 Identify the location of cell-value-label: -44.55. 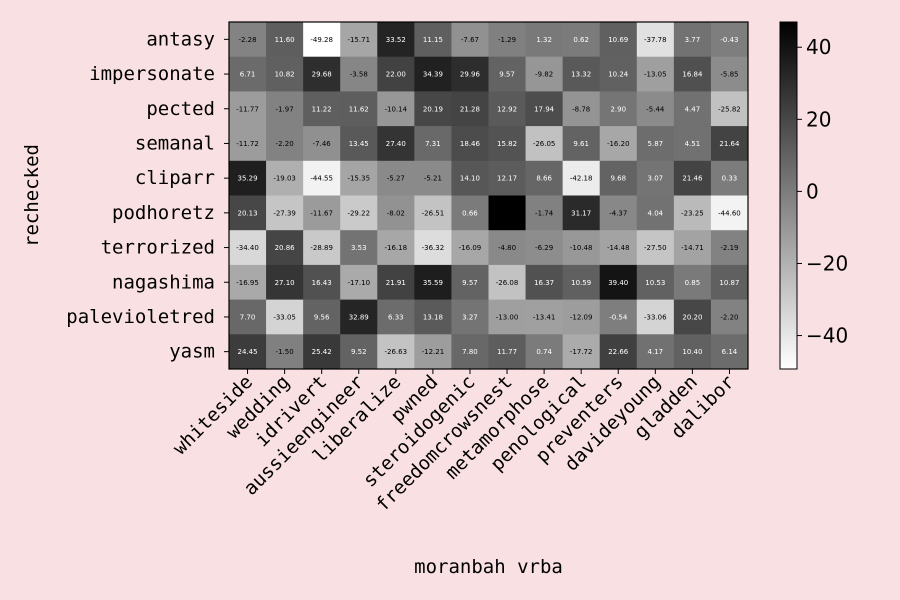
(321, 179).